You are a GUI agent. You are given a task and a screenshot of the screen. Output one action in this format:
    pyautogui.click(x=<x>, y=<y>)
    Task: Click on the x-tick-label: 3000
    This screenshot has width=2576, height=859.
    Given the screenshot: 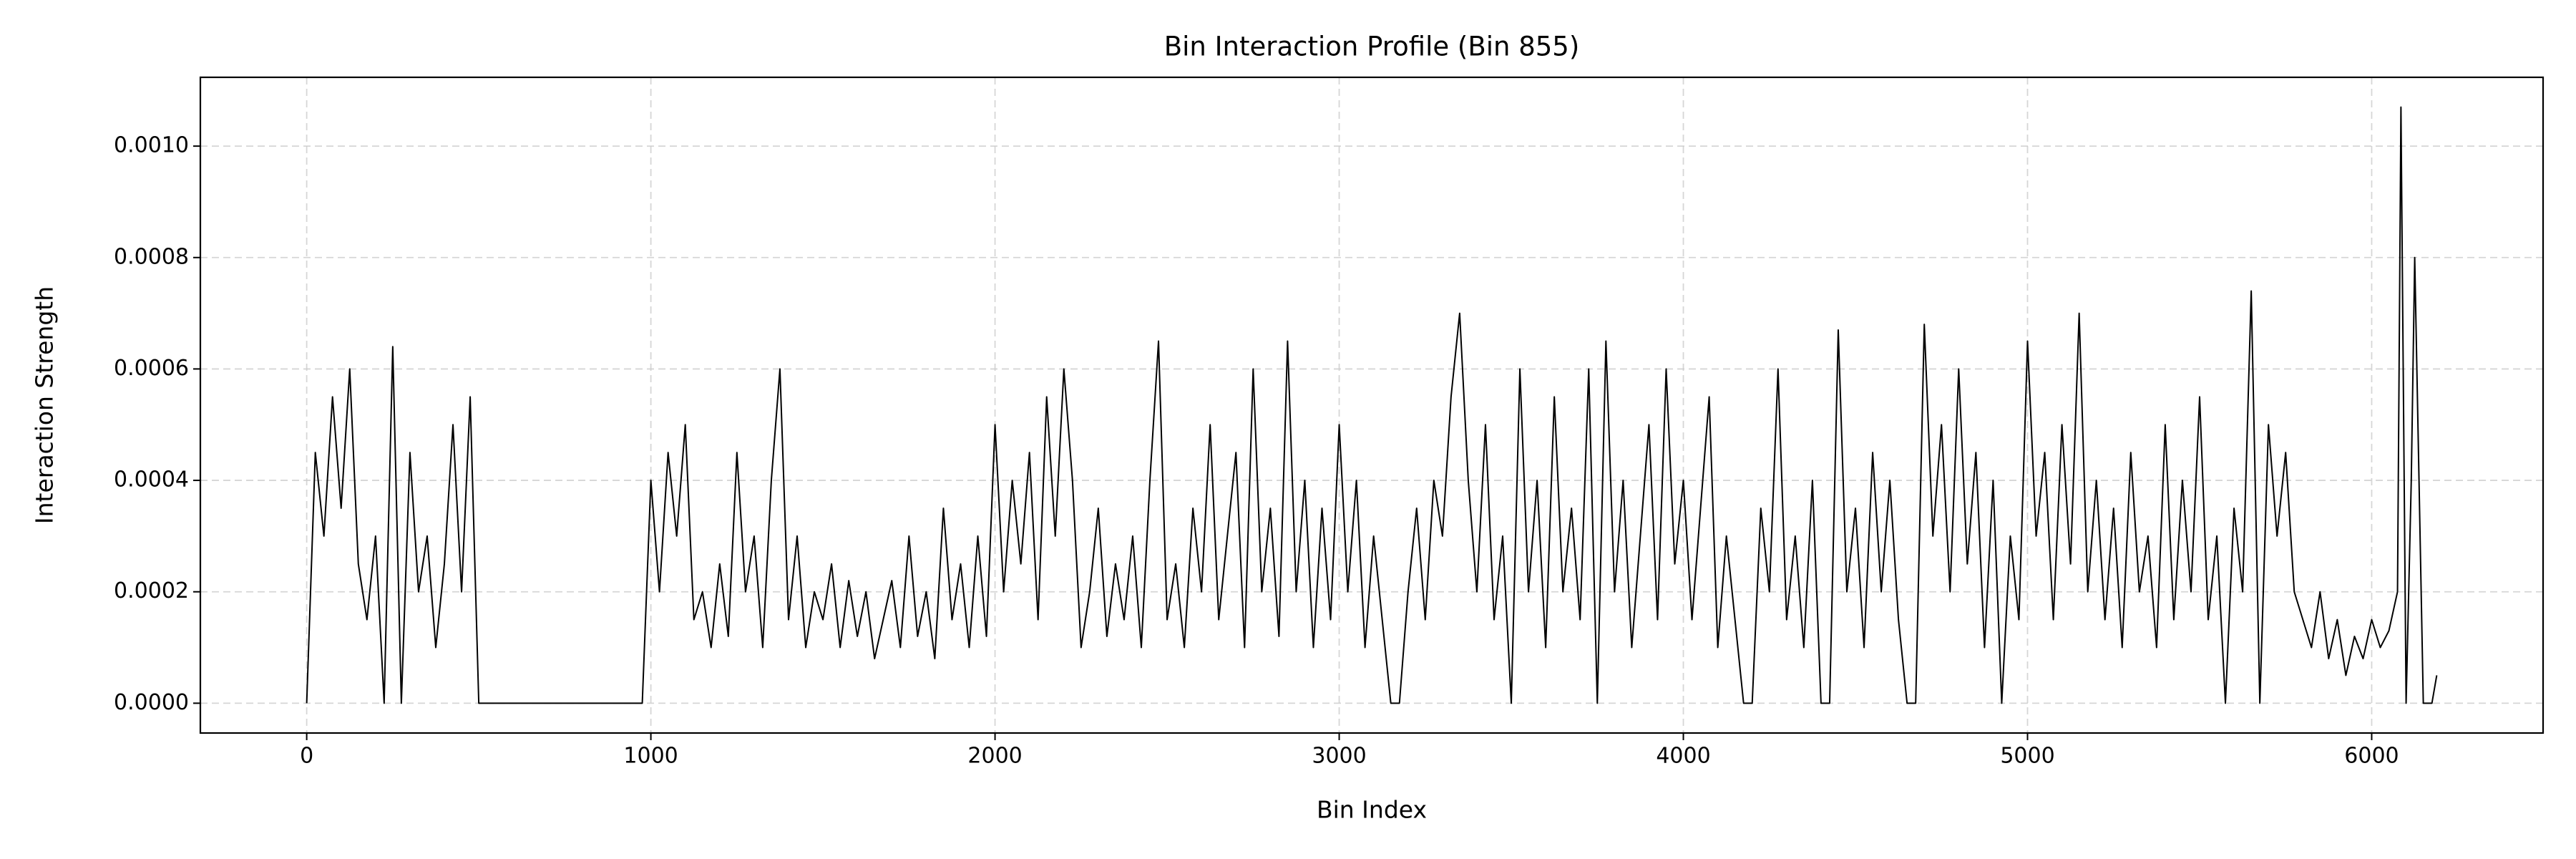 What is the action you would take?
    pyautogui.click(x=1339, y=756)
    